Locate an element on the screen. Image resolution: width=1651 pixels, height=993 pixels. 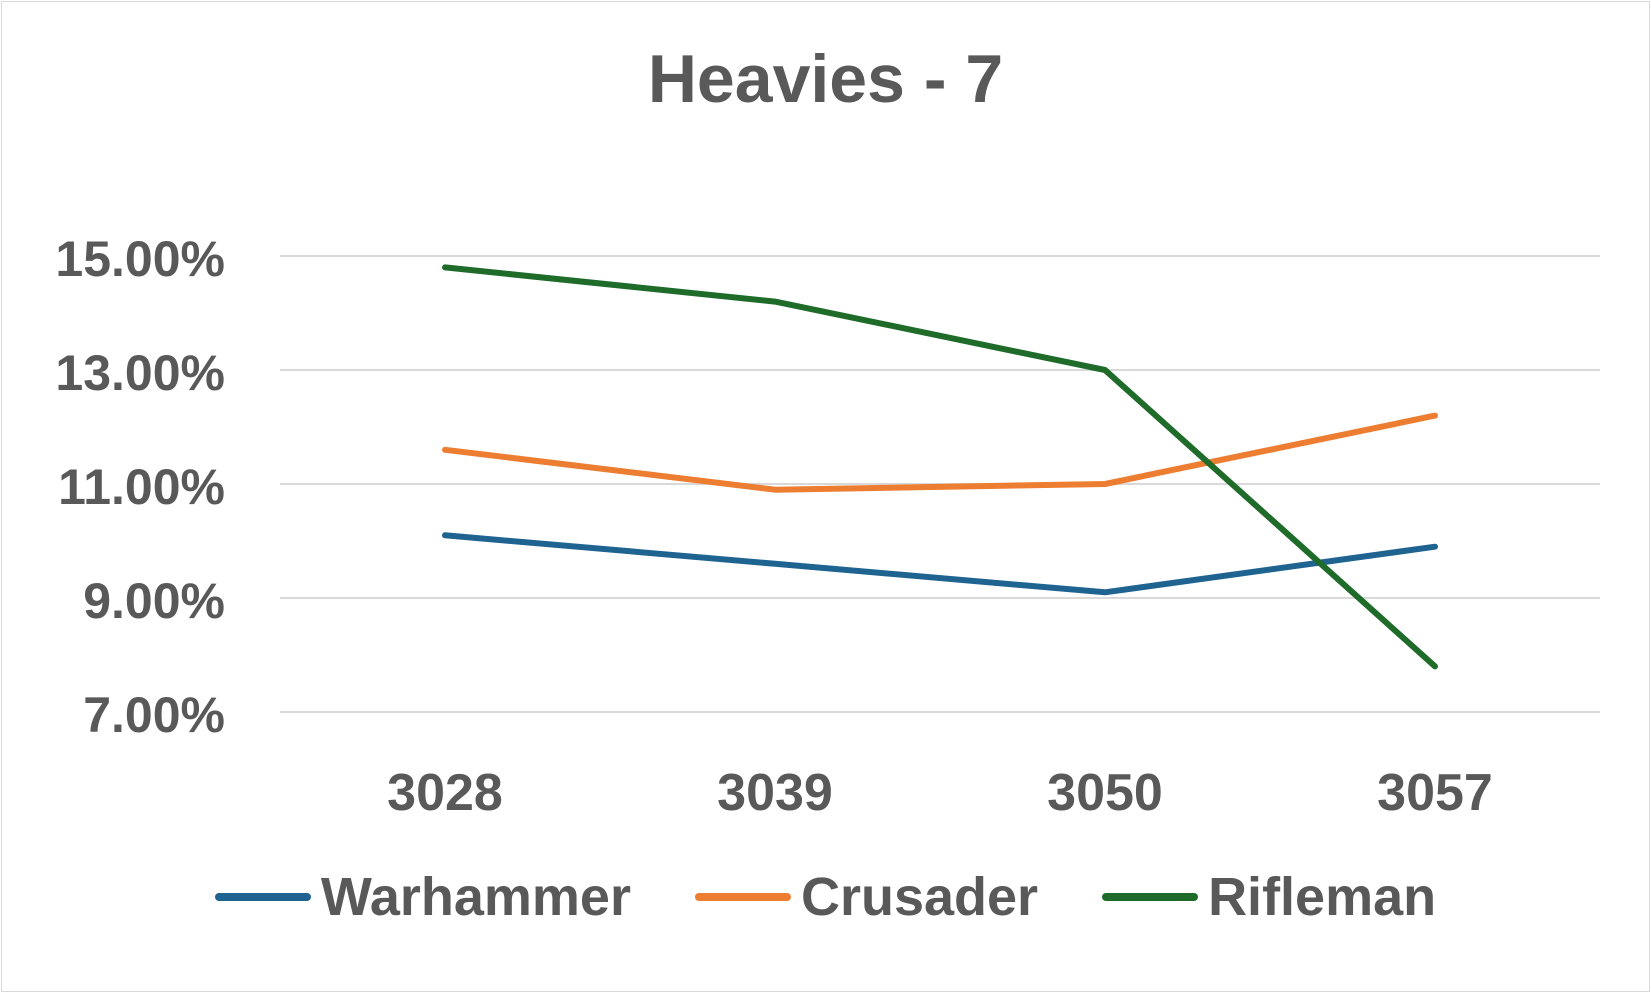
legend-item-rifleman: Rifleman is located at coordinates (1269, 897).